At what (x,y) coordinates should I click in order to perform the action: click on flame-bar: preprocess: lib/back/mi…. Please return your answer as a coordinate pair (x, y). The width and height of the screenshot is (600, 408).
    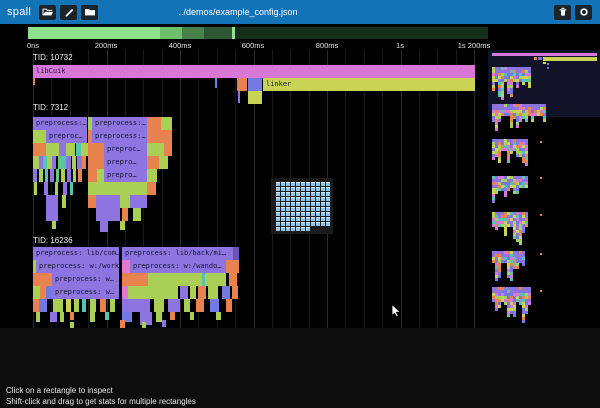
    Looking at the image, I should click on (177, 253).